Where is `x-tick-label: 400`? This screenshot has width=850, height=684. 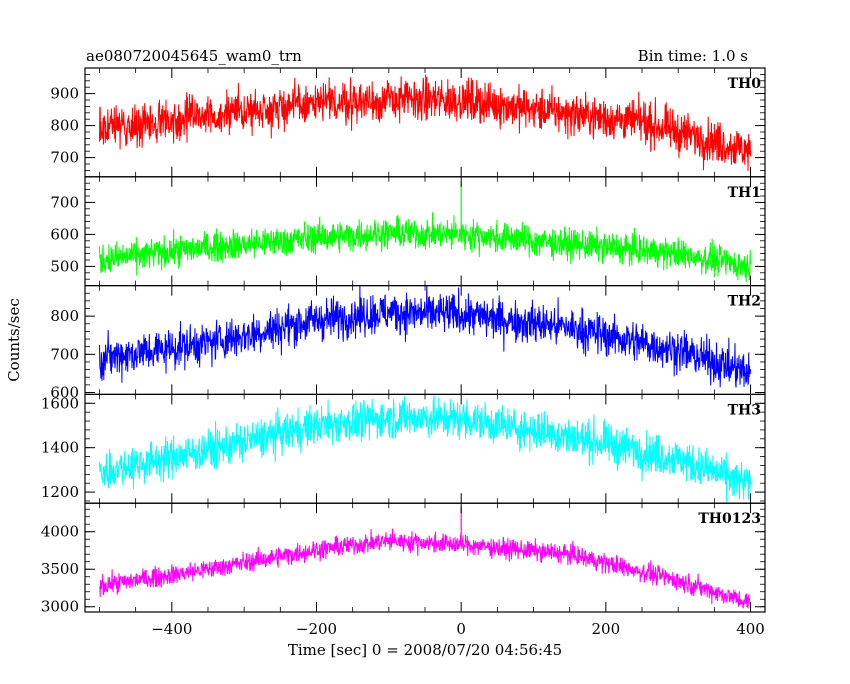 x-tick-label: 400 is located at coordinates (750, 629).